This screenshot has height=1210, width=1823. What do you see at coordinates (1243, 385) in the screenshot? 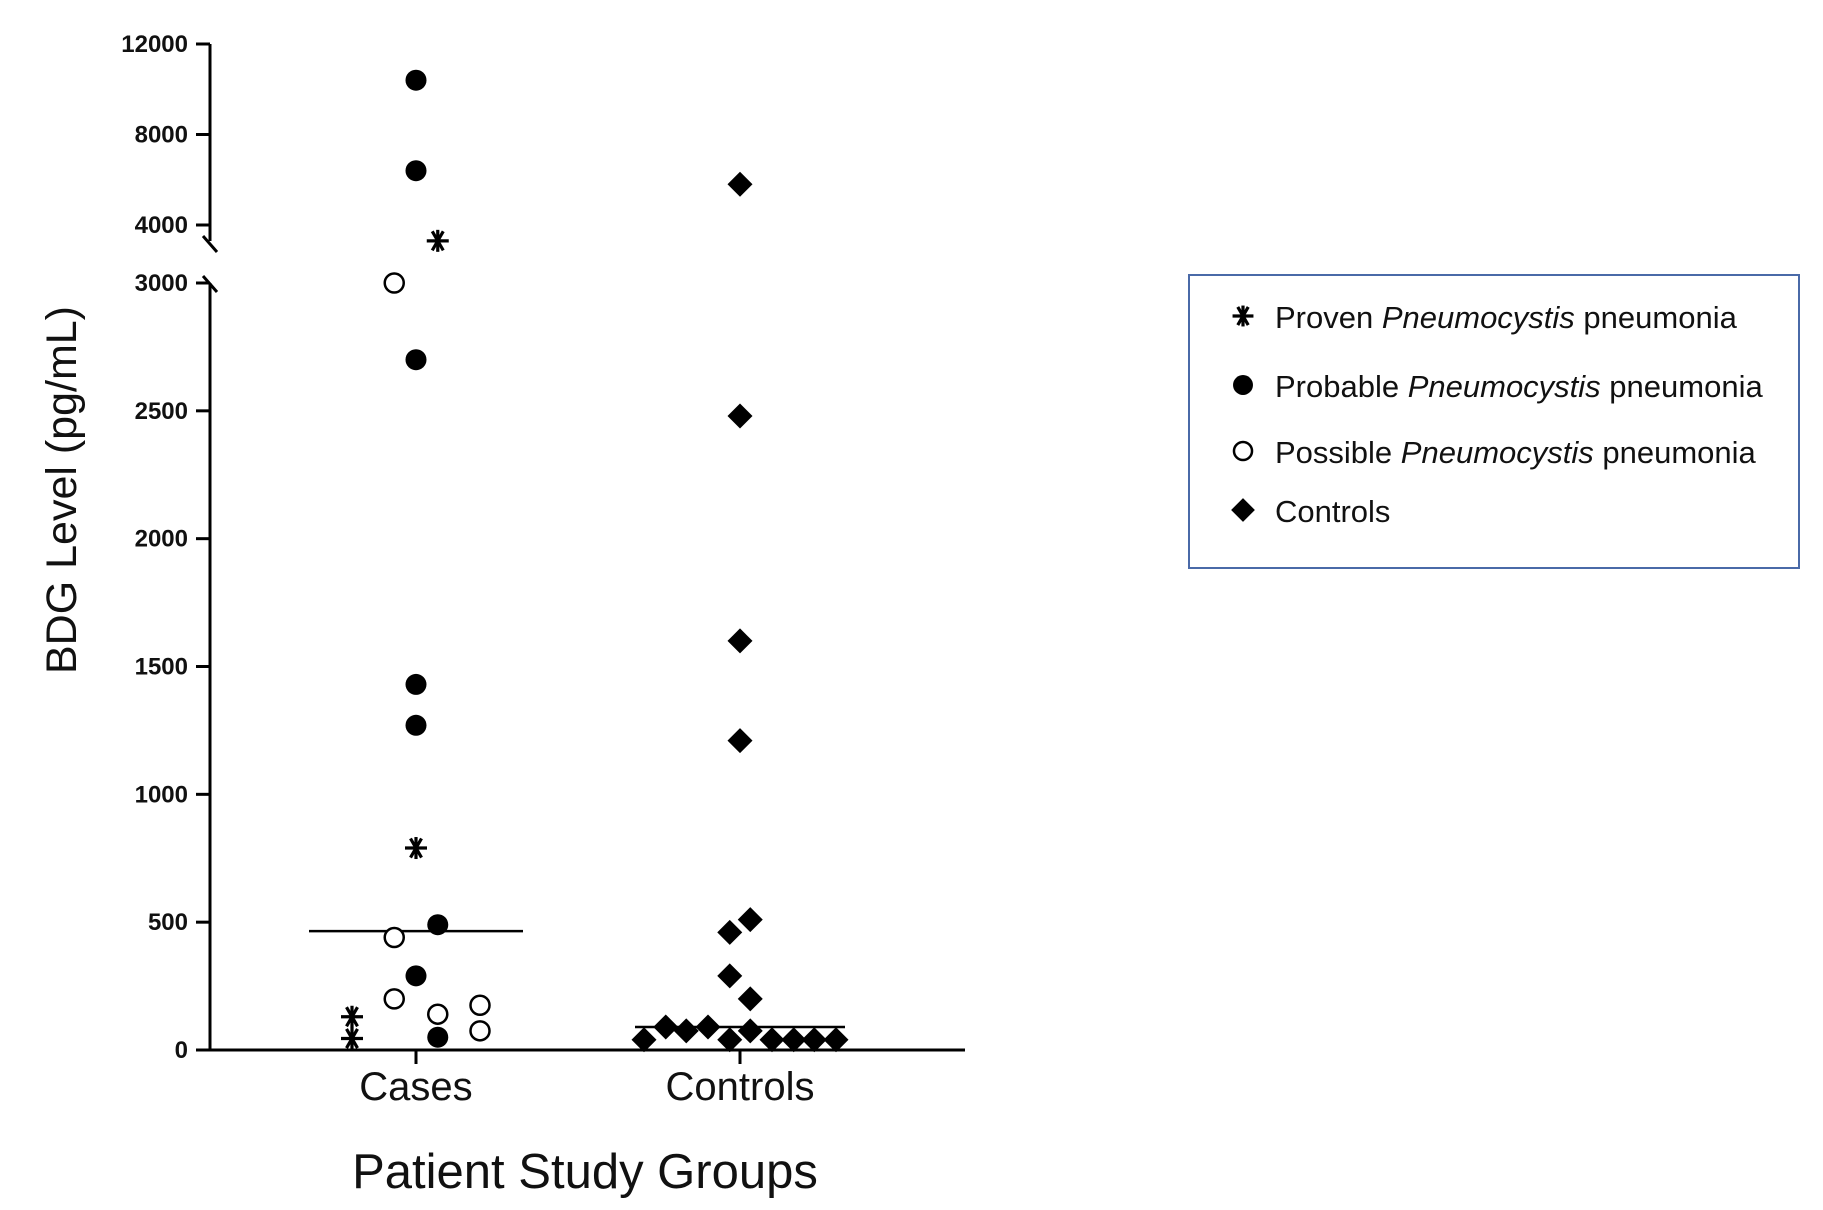
I see `legend-marker-filled-circle` at bounding box center [1243, 385].